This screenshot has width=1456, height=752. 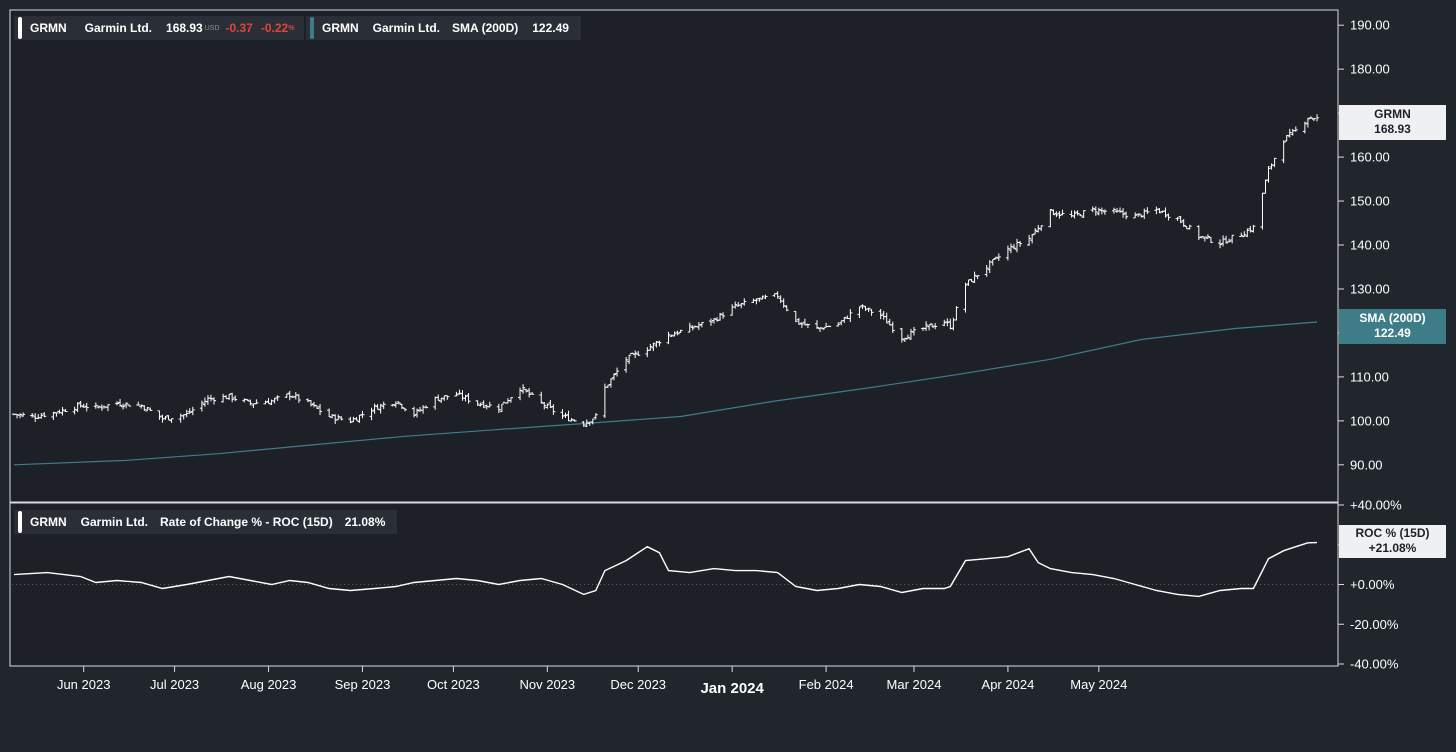 I want to click on x-tick-label: Jan 2024, so click(x=732, y=688).